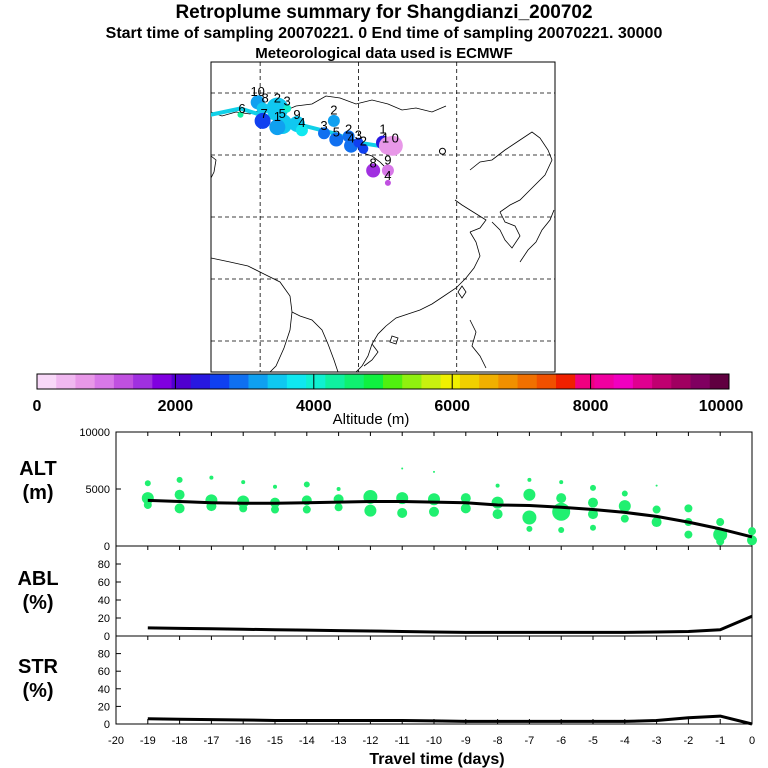 The height and width of the screenshot is (768, 768). Describe the element at coordinates (387, 159) in the screenshot. I see `map-cluster-label: 9` at that location.